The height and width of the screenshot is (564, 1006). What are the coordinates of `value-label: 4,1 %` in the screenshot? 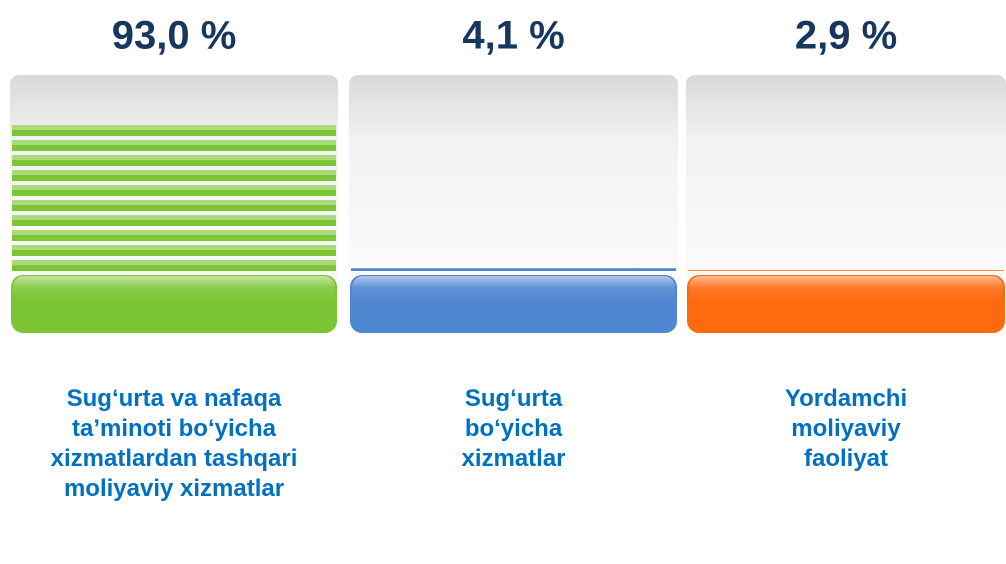 It's located at (513, 36).